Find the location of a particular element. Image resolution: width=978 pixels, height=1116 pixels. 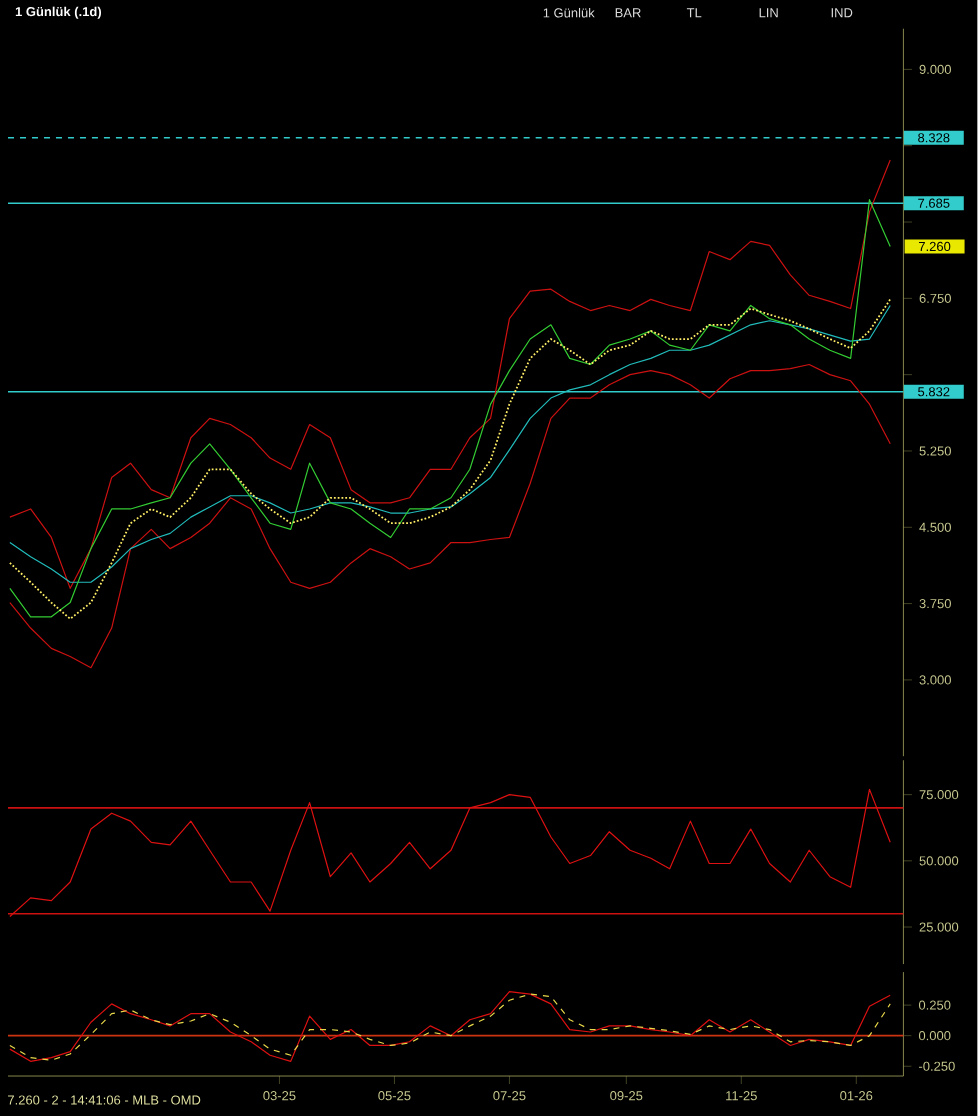

line-series is located at coordinates (450, 853).